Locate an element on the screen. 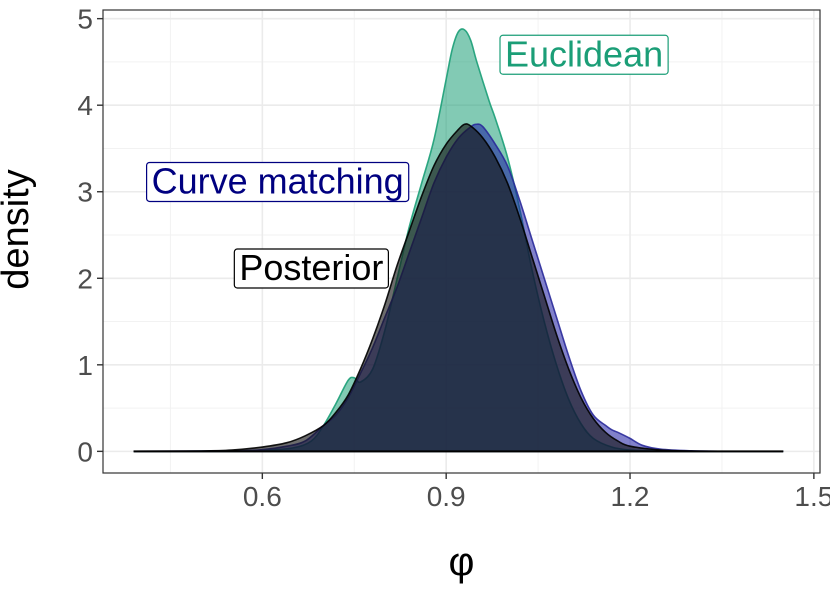 The image size is (830, 593). svg-text: Curve matching is located at coordinates (278, 180).